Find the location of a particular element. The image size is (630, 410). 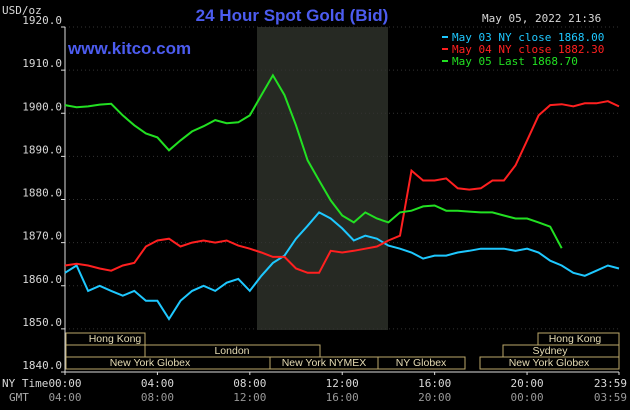

x-tick-label: 00:00 is located at coordinates (64, 383).